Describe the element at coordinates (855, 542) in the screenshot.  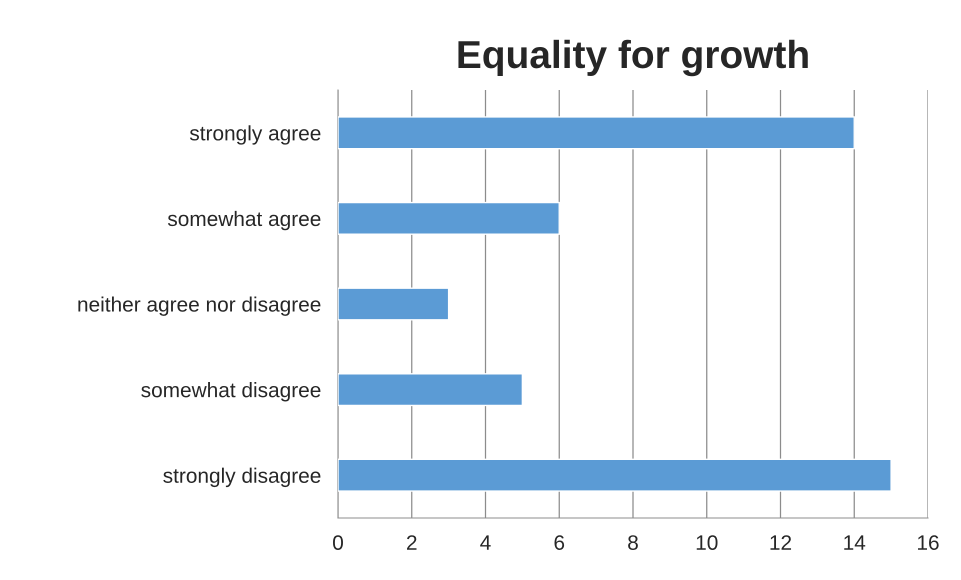
I see `x-tick-label: 14` at that location.